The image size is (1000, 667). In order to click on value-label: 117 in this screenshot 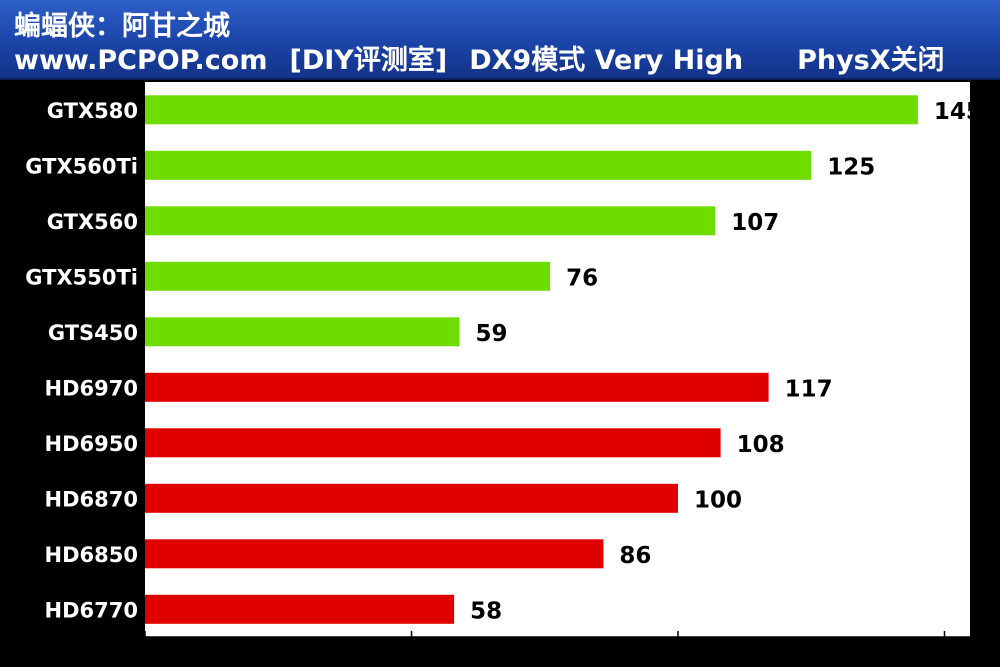, I will do `click(809, 389)`.